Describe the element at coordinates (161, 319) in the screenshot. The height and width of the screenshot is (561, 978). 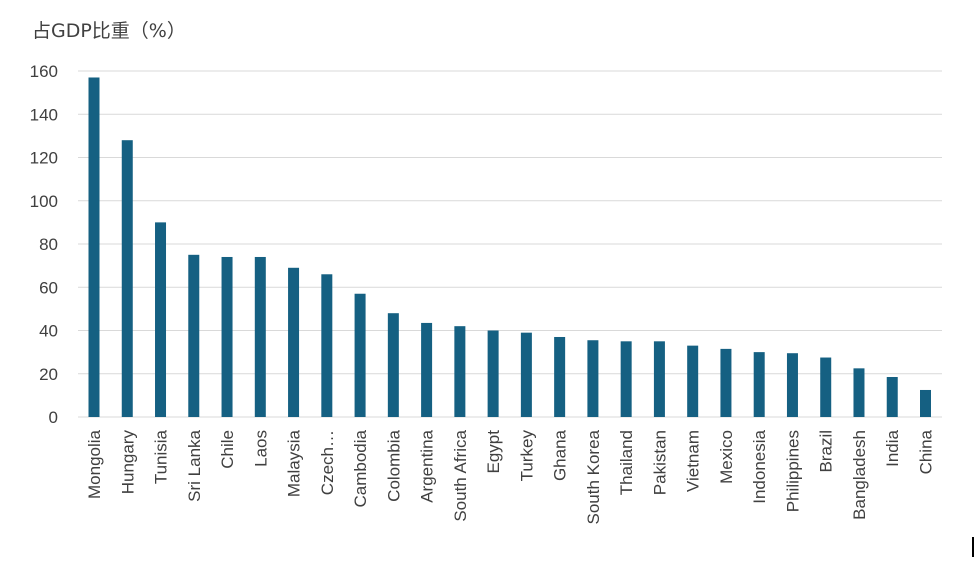
I see `bar-tunisia` at that location.